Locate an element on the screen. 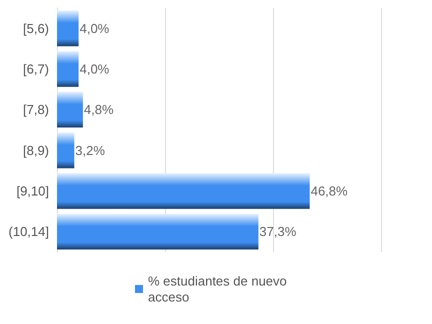  y-tick-label: [9,10] is located at coordinates (32, 191).